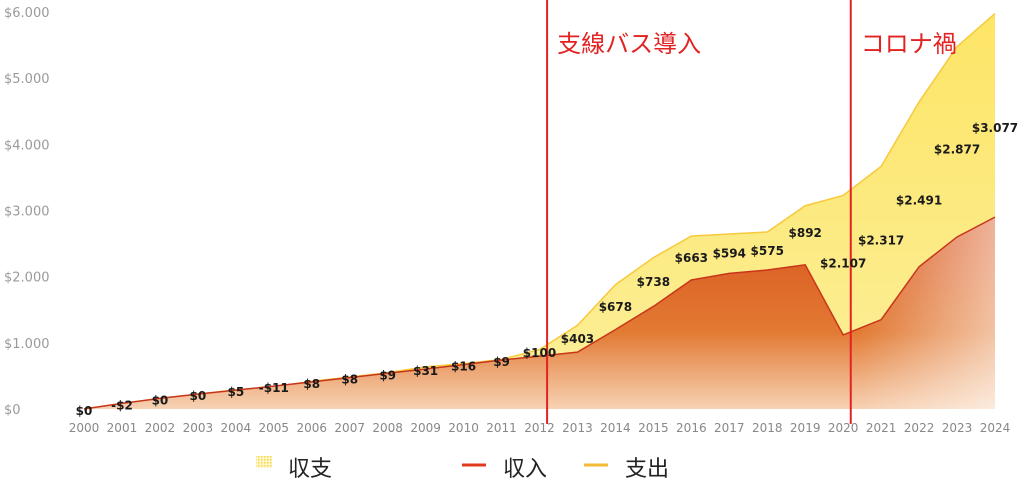  What do you see at coordinates (995, 128) in the screenshot?
I see `data-label: $3.077` at bounding box center [995, 128].